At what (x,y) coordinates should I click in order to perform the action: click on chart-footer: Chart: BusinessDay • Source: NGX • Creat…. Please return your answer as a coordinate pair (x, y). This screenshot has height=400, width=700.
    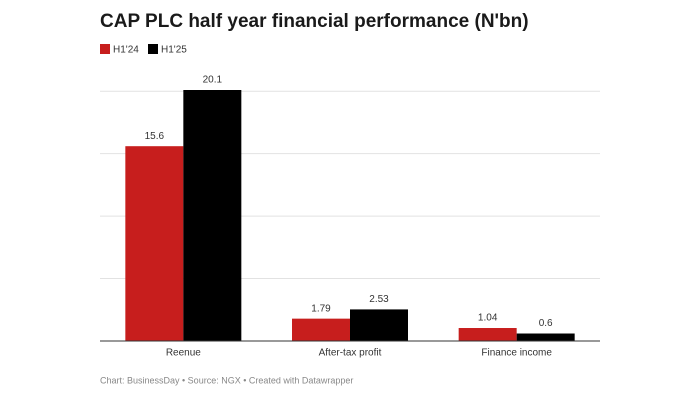
    Looking at the image, I should click on (226, 380).